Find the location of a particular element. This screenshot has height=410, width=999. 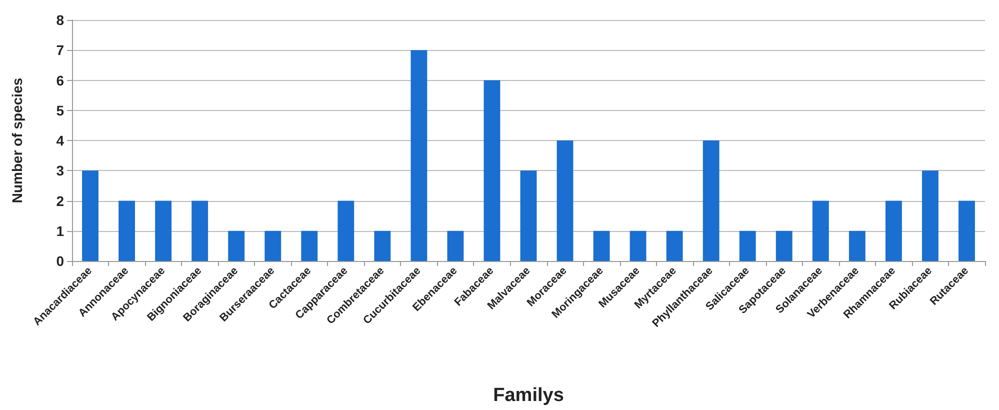

y-axis-title: Number of species is located at coordinates (17, 141).